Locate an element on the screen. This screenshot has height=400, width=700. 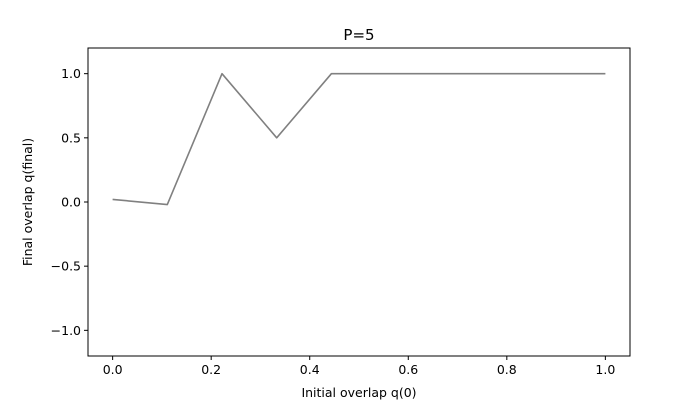
x-axis-label: Initial overlap q(0) is located at coordinates (358, 392).